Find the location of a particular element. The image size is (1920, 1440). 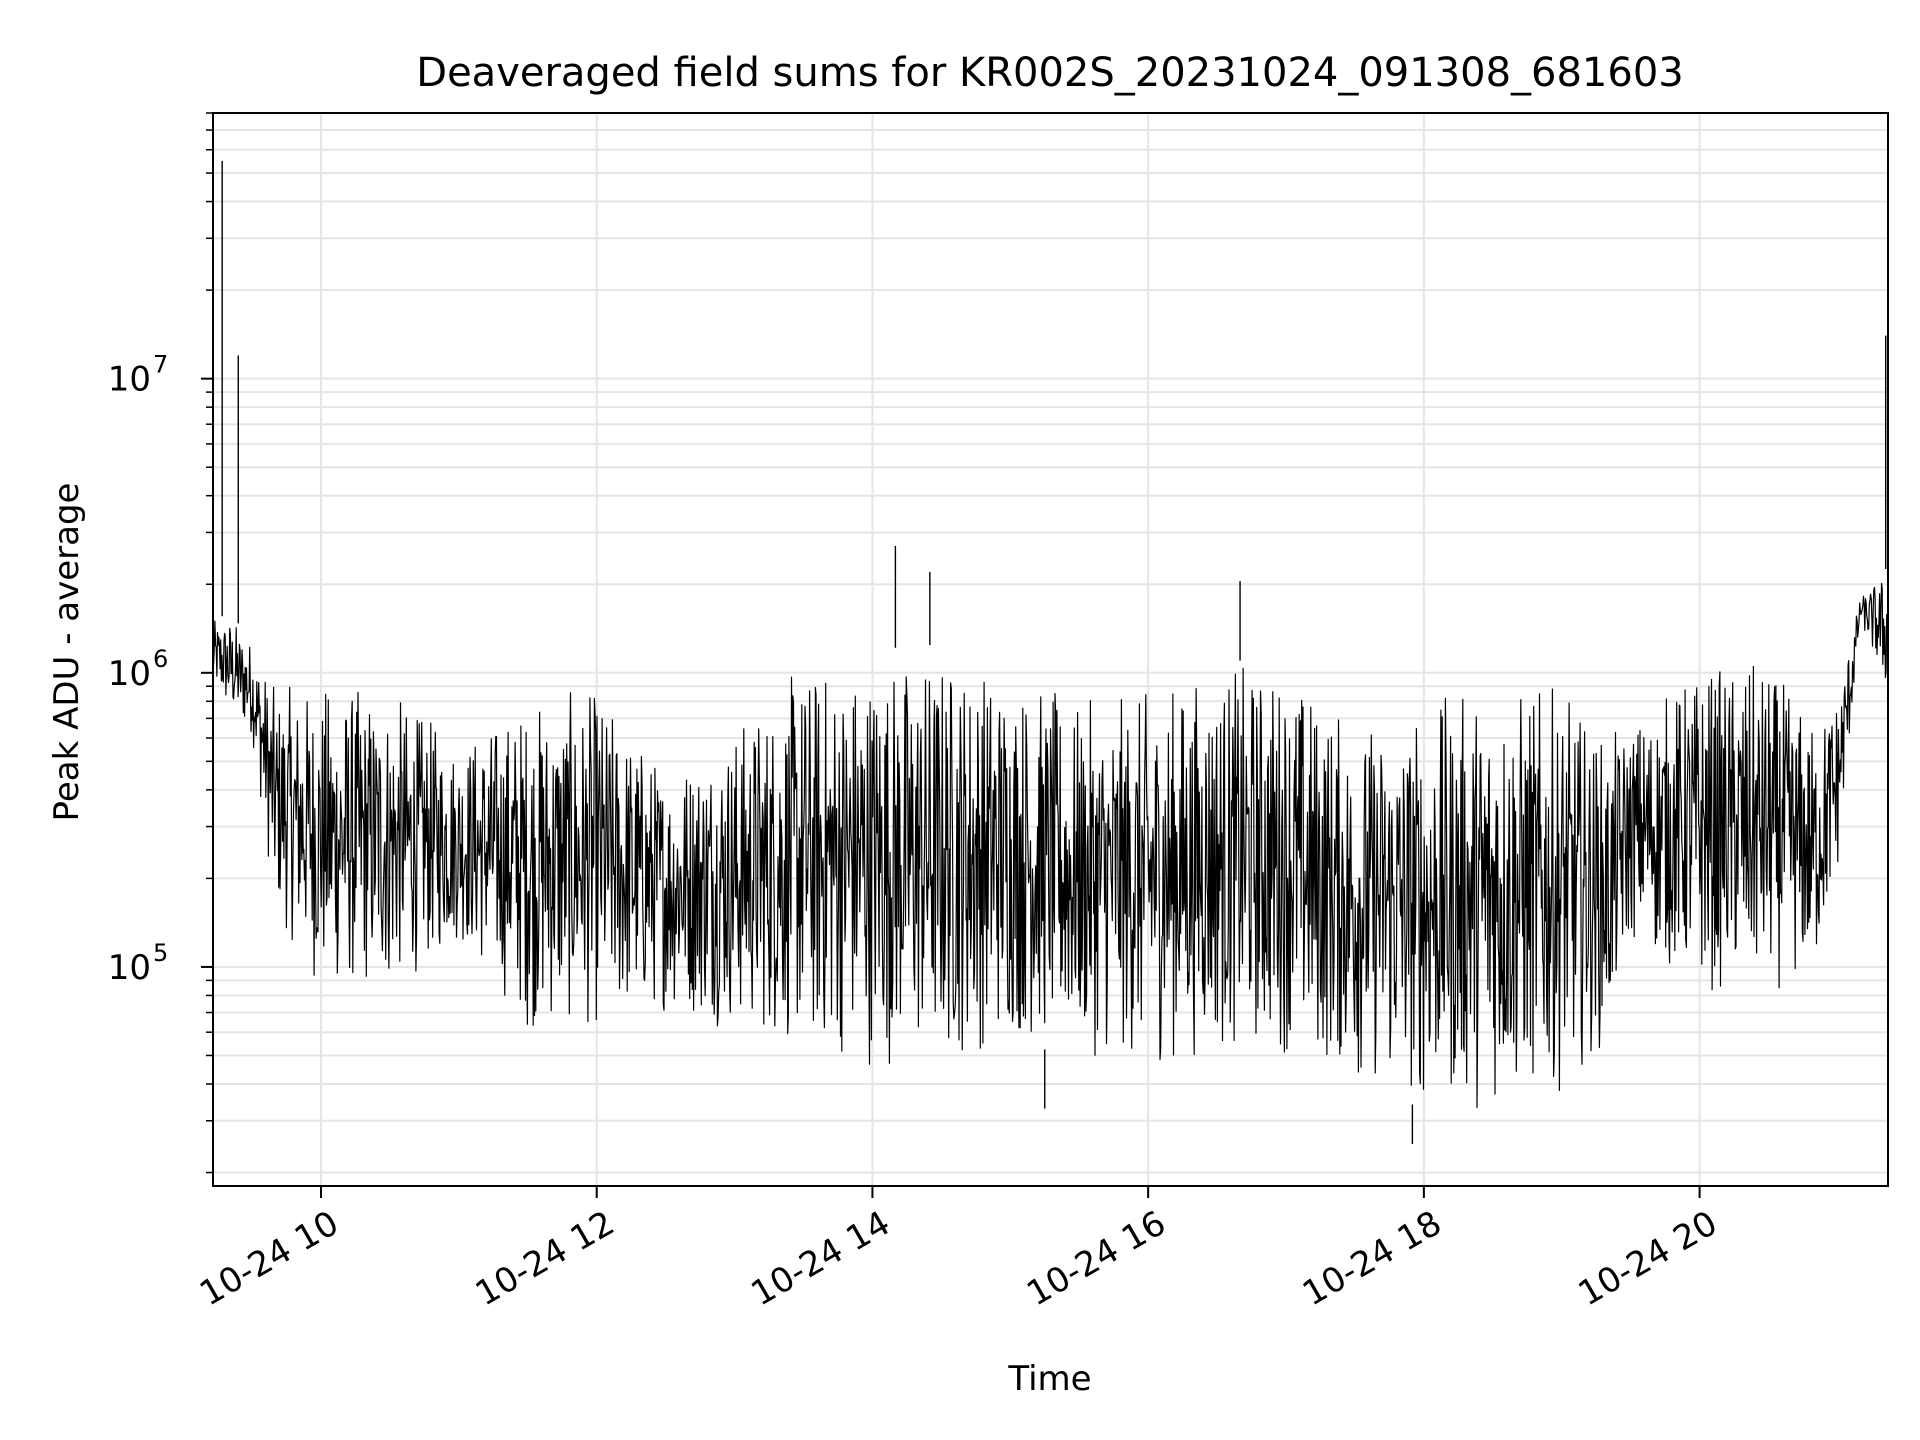

y-tick-label: 10 5 is located at coordinates (138, 963).